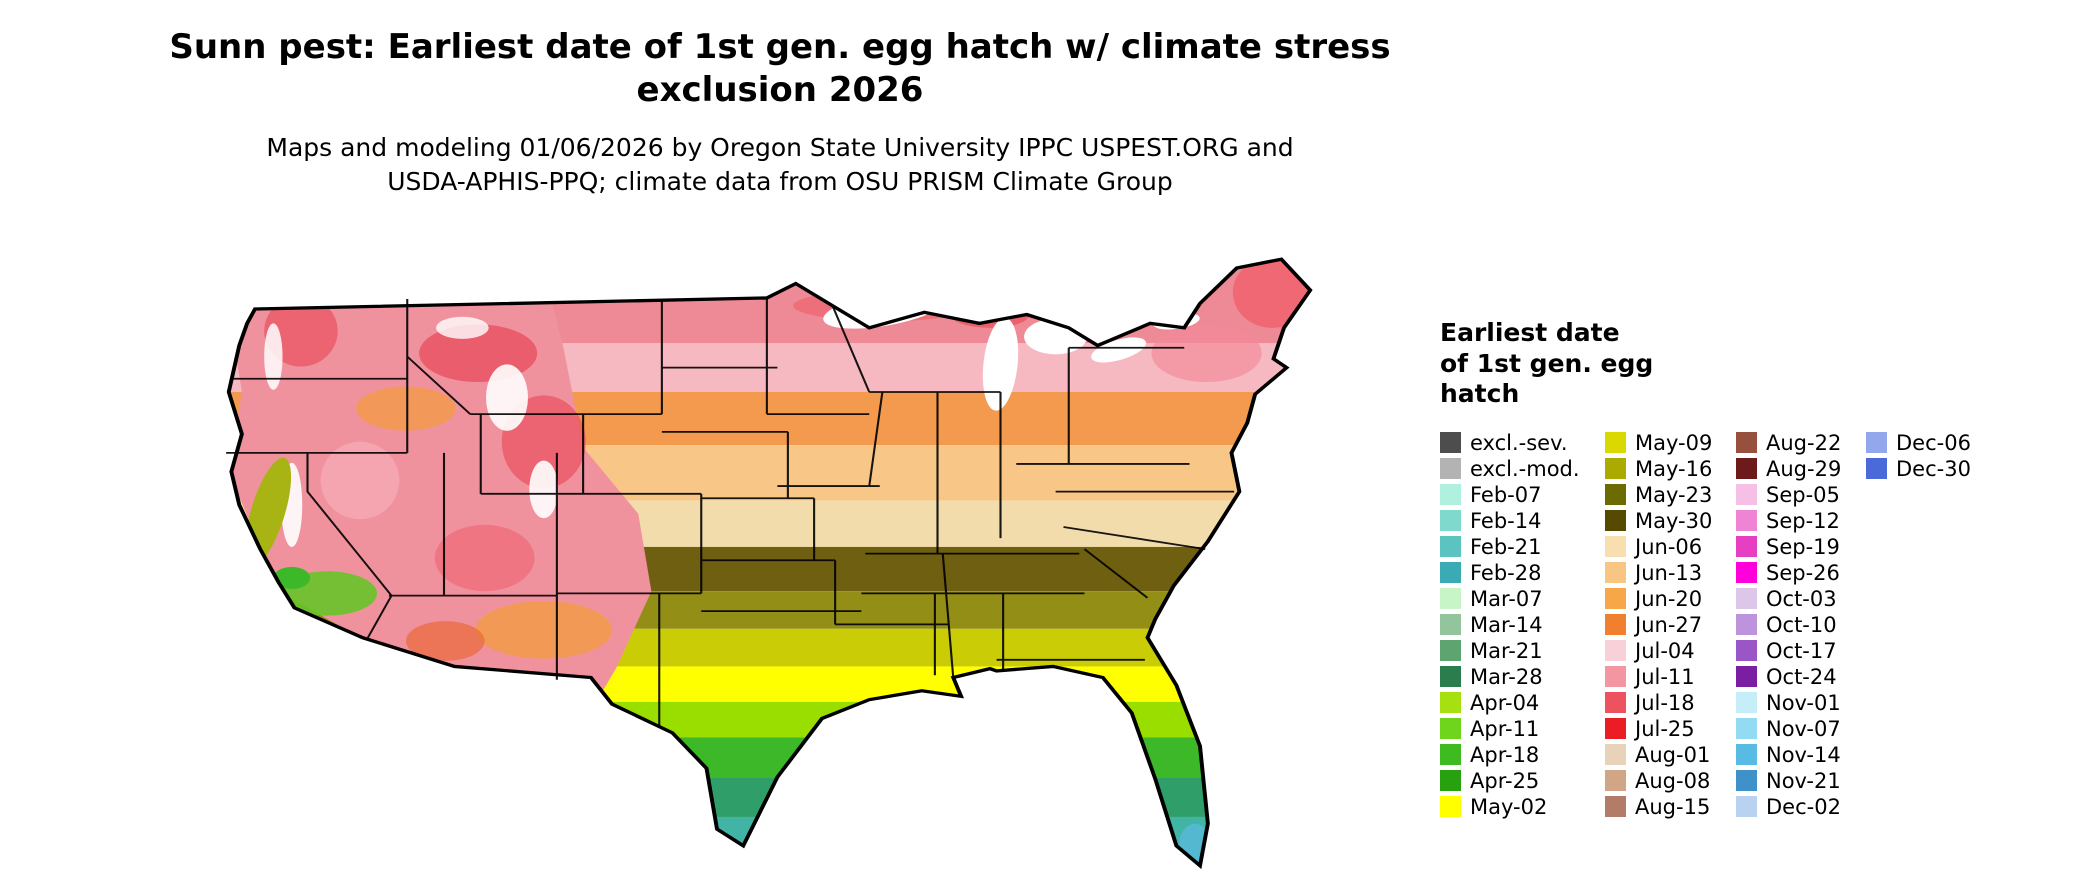 Image resolution: width=2100 pixels, height=892 pixels. I want to click on legend-entry-label: Oct-10, so click(1801, 624).